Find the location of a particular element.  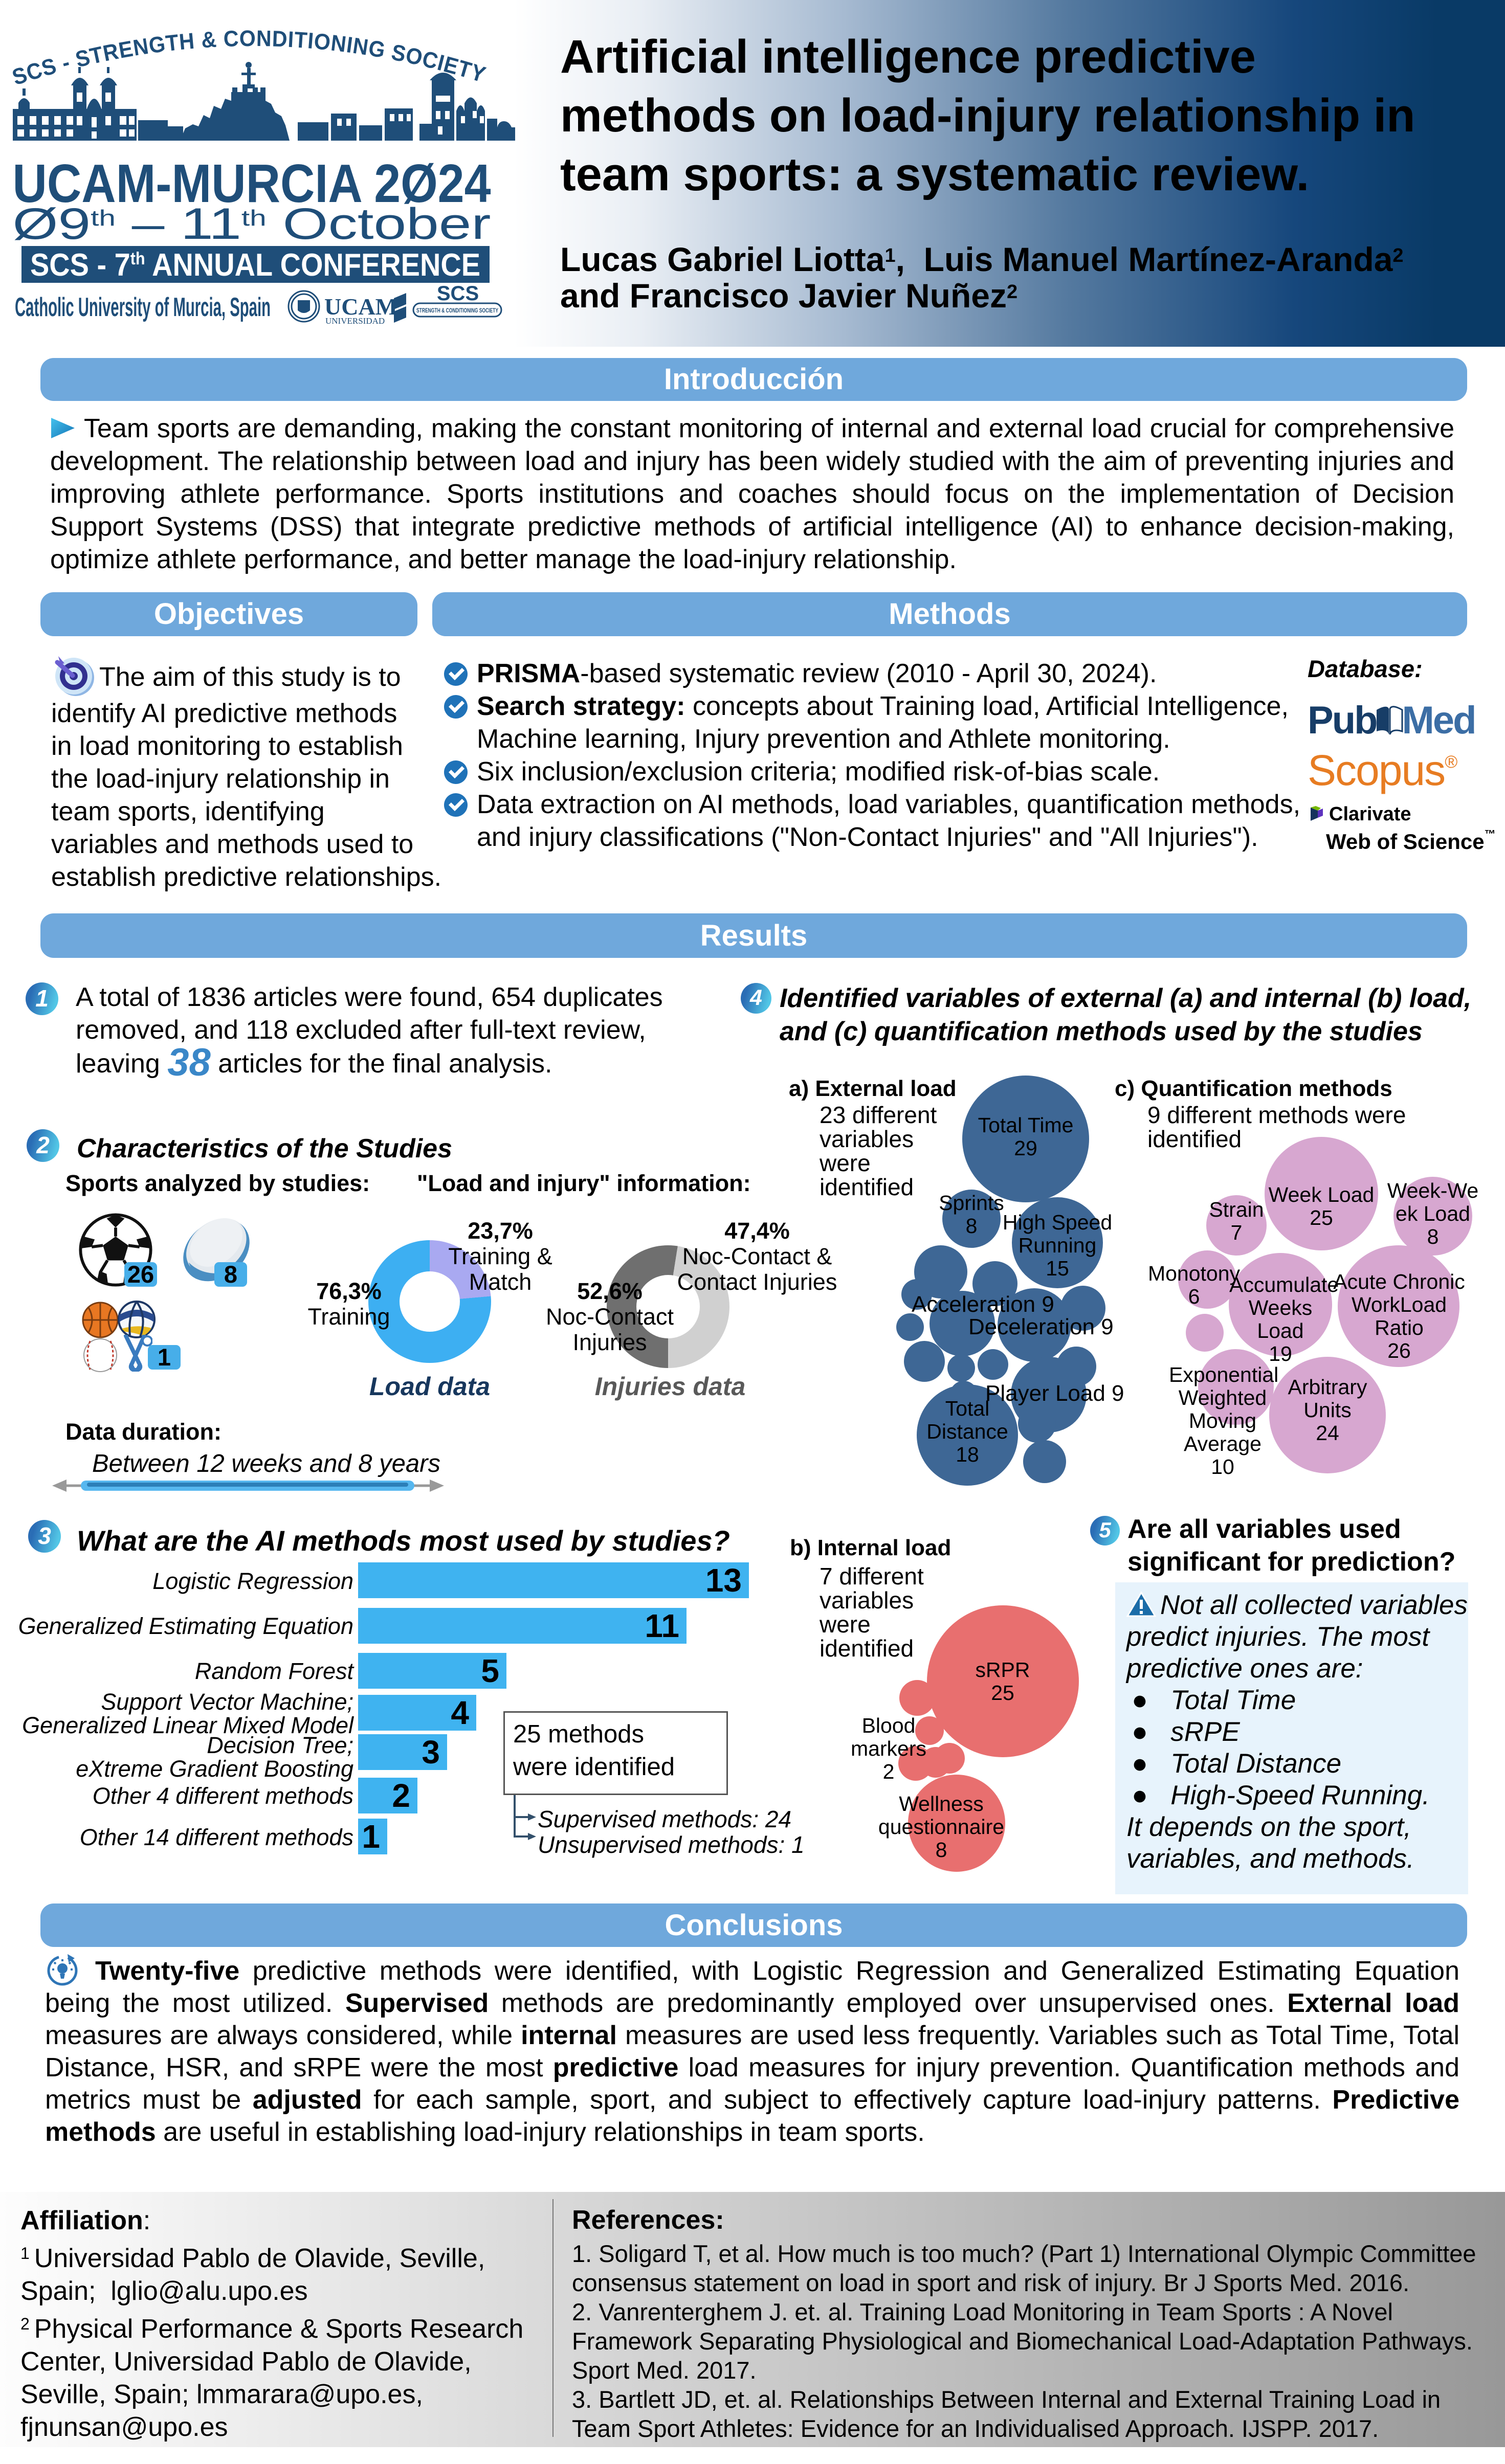

svg-text:Catholic University of Murcia,: Catholic University of Murcia, Spain is located at coordinates (143, 307).